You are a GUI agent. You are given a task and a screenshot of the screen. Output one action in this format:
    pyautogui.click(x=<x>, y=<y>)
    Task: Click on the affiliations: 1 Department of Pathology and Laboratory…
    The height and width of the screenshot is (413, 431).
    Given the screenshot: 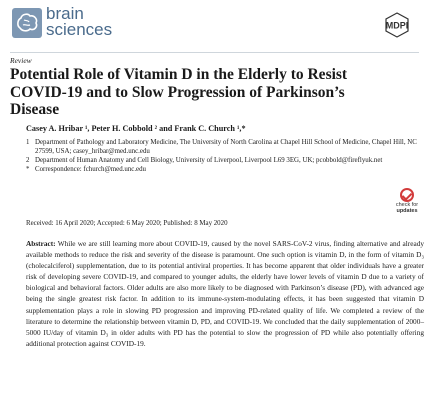 What is the action you would take?
    pyautogui.click(x=223, y=156)
    